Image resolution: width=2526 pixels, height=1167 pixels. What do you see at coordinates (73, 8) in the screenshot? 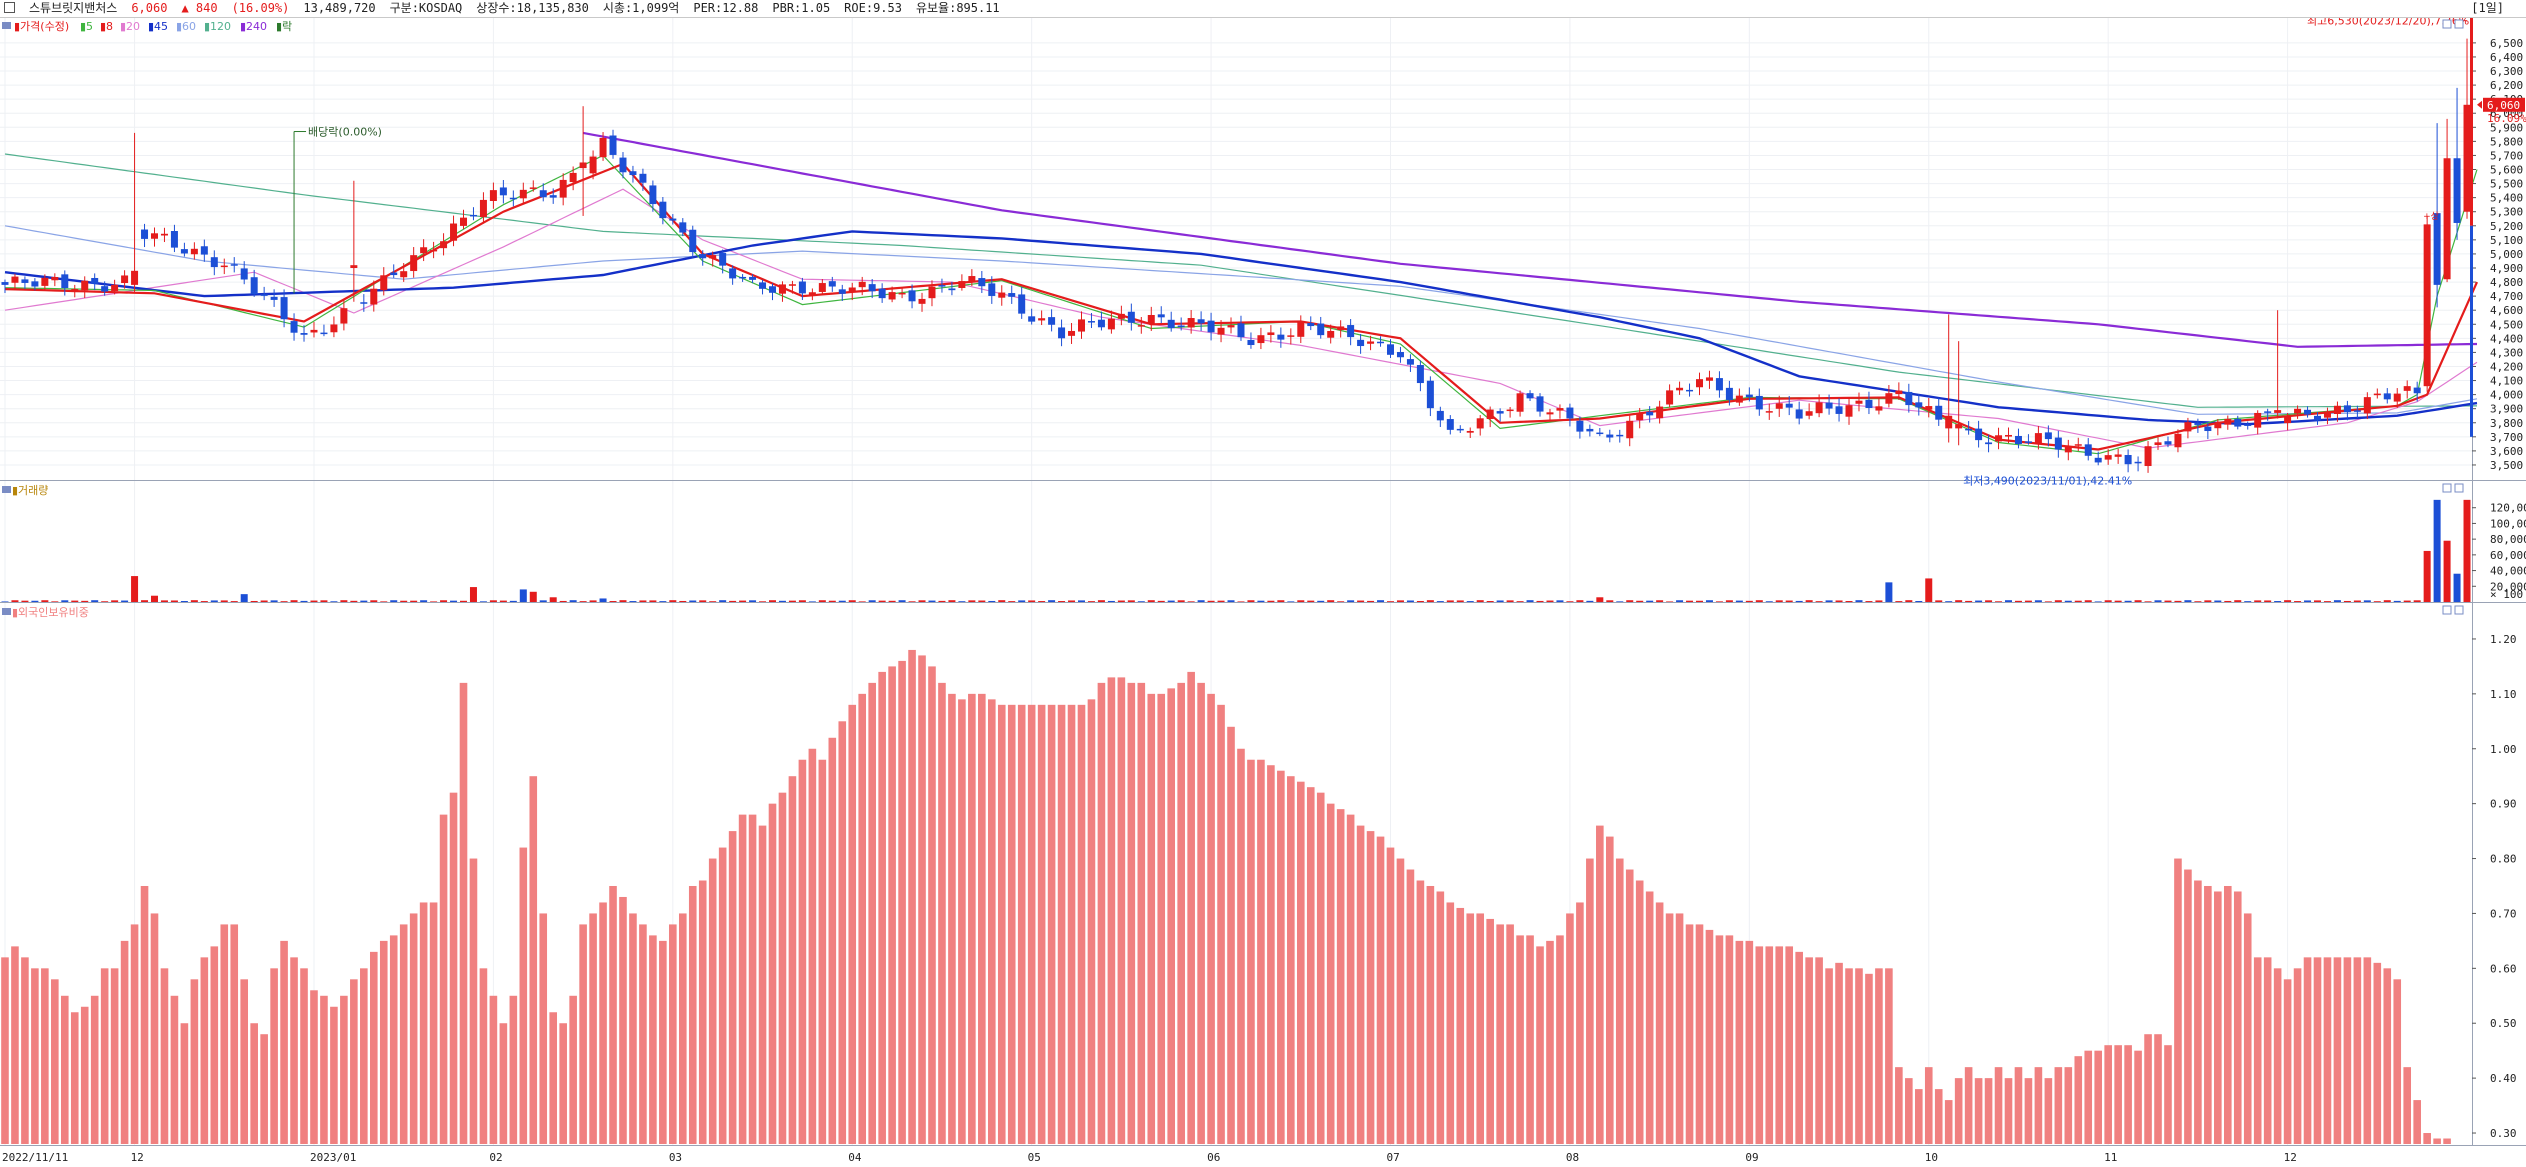
I see `stock-name: 스튜브릿지밴처스` at bounding box center [73, 8].